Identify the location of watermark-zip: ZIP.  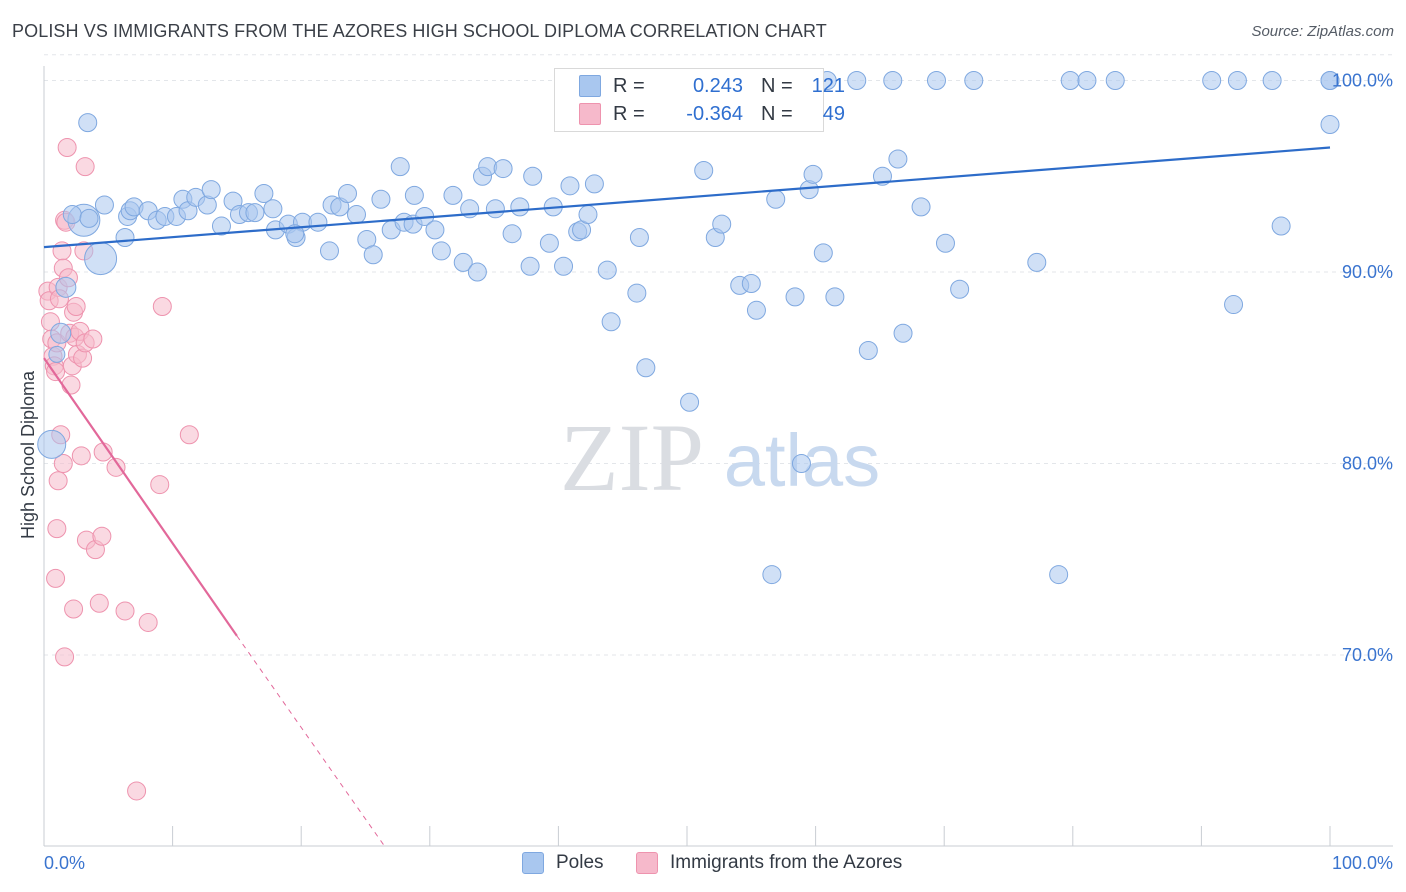
(632, 457).